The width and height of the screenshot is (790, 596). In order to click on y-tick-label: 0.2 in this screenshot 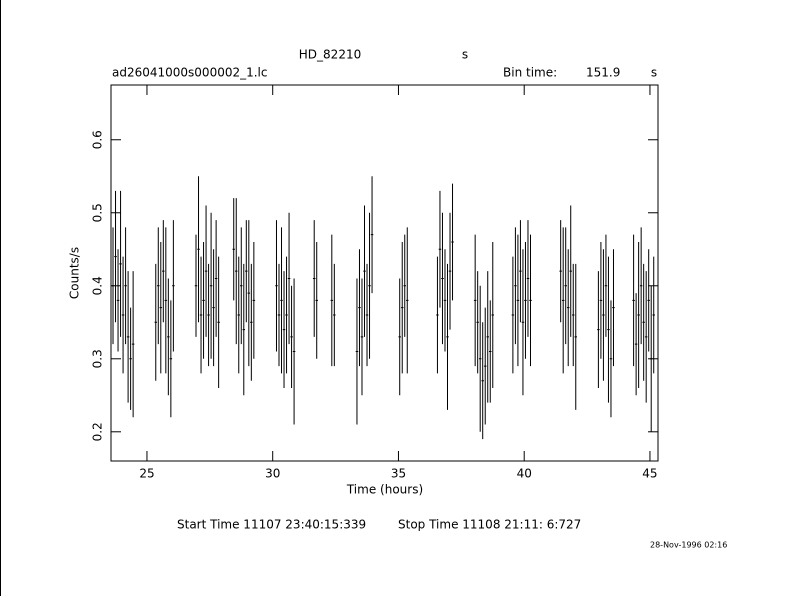, I will do `click(98, 431)`.